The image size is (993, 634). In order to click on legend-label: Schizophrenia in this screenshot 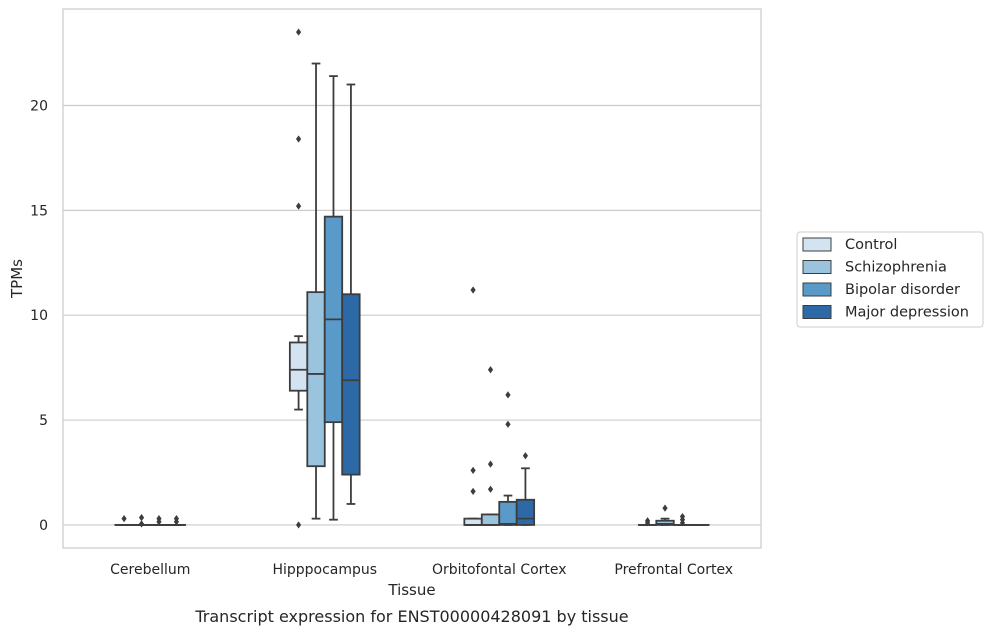, I will do `click(896, 268)`.